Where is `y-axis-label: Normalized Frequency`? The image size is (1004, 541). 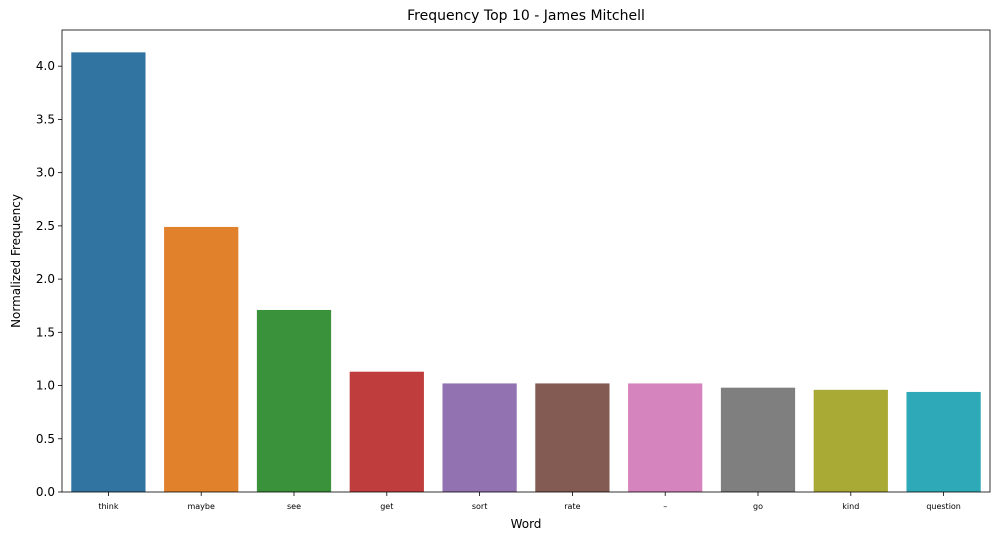 y-axis-label: Normalized Frequency is located at coordinates (16, 261).